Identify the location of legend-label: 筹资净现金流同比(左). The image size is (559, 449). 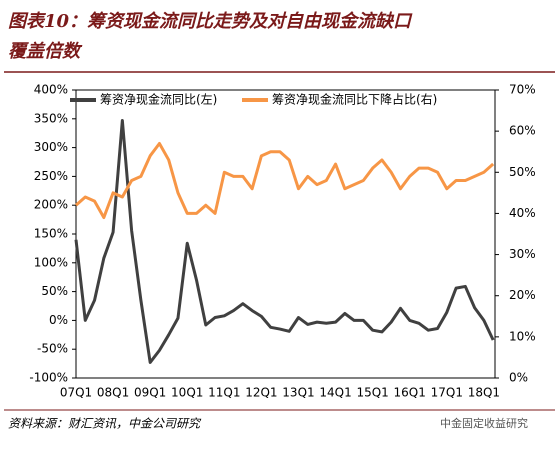
(158, 99).